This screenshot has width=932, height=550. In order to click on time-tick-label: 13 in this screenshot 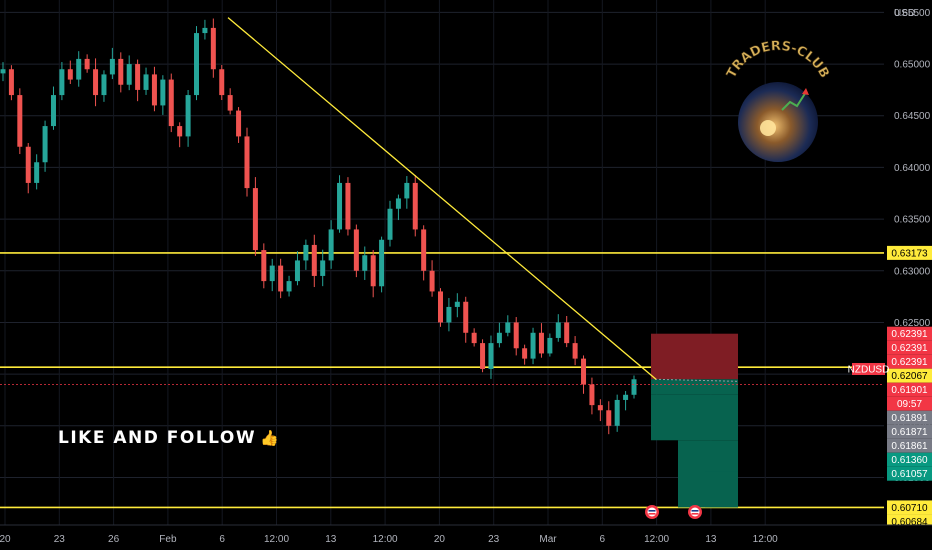, I will do `click(331, 539)`.